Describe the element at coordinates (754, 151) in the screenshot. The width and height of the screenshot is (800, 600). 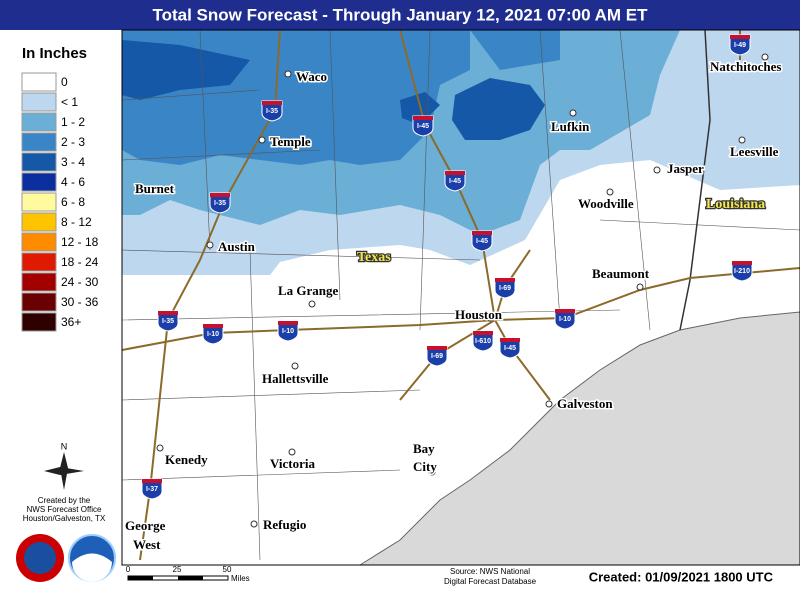
I see `city-label: Leesville` at that location.